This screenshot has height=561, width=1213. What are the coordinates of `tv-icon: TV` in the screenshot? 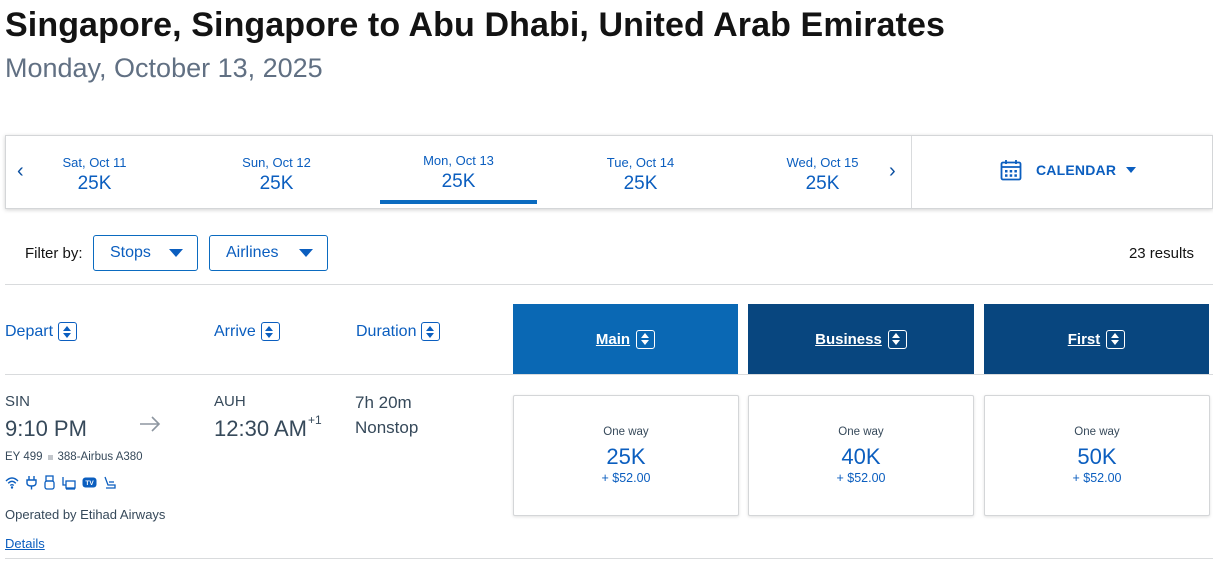 It's located at (89, 482).